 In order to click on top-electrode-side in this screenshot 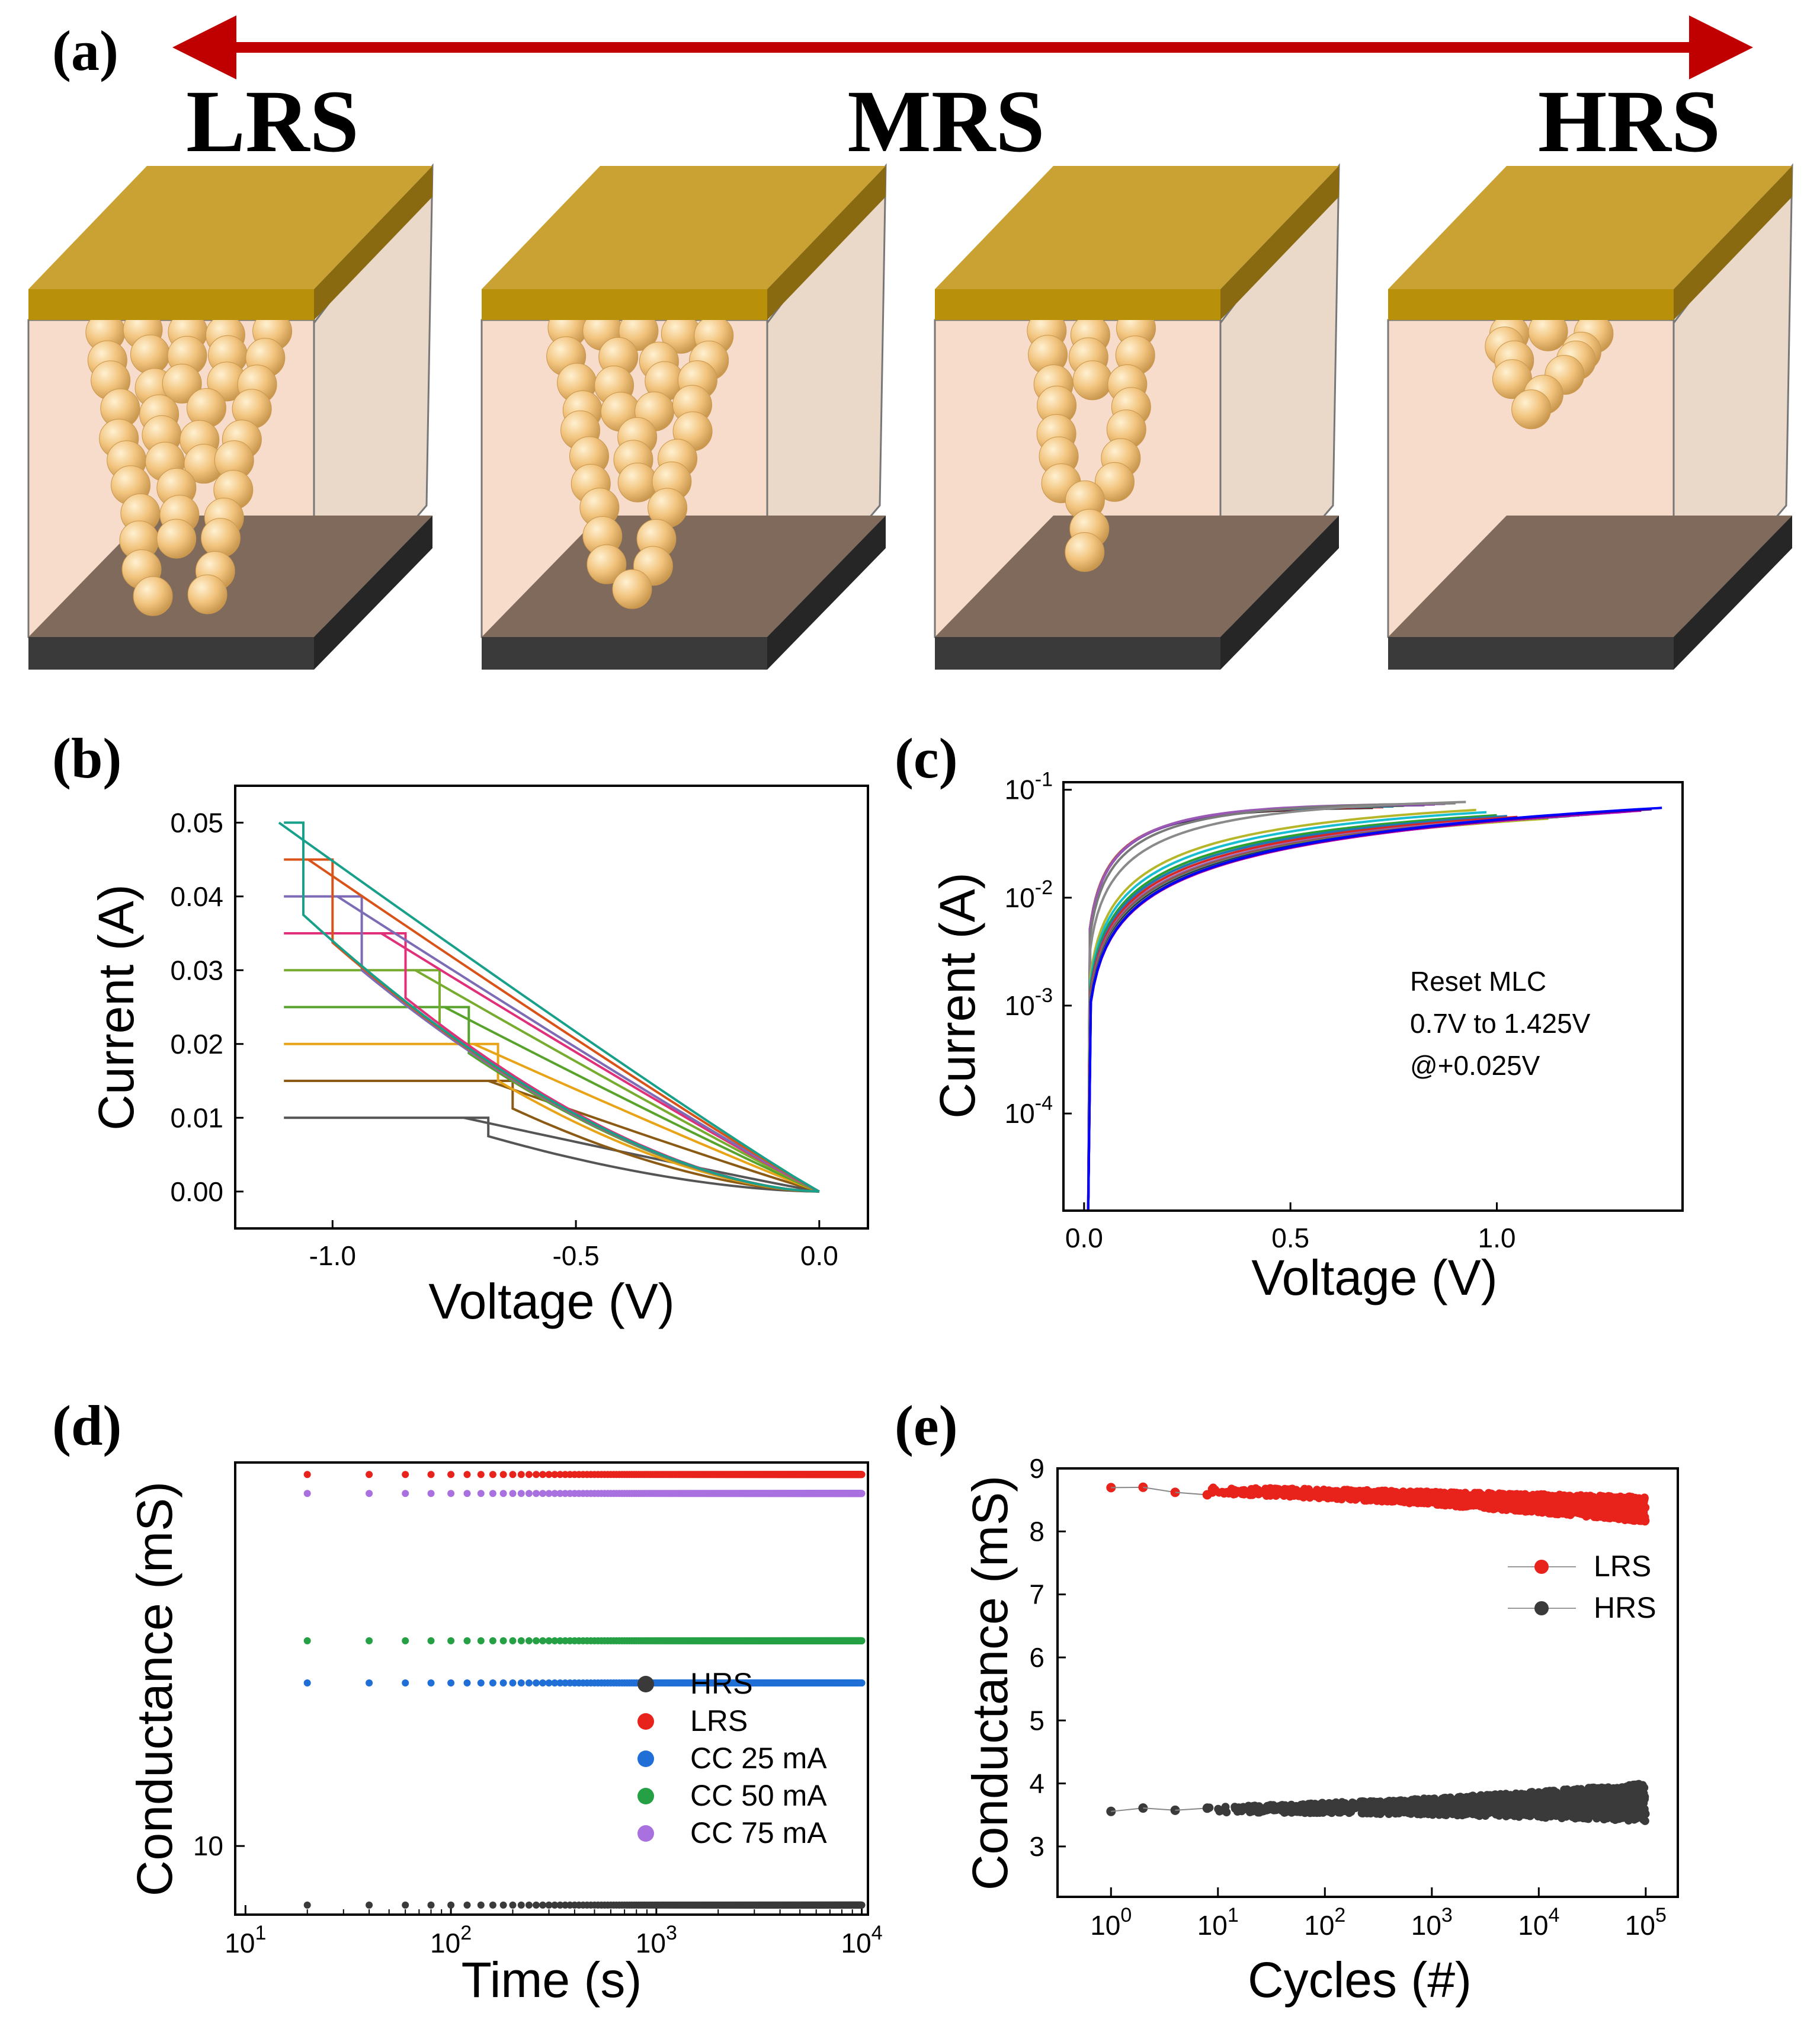, I will do `click(1733, 243)`.